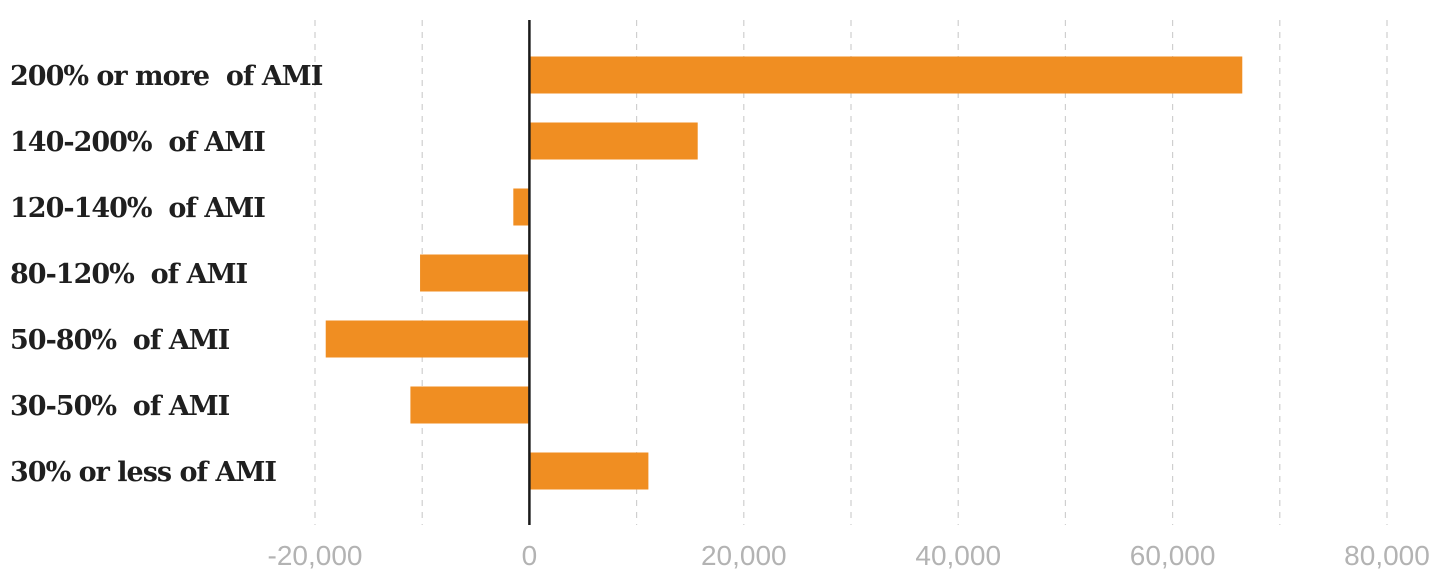 This screenshot has height=579, width=1431. What do you see at coordinates (166, 76) in the screenshot?
I see `category-label: 200% or more of AMI` at bounding box center [166, 76].